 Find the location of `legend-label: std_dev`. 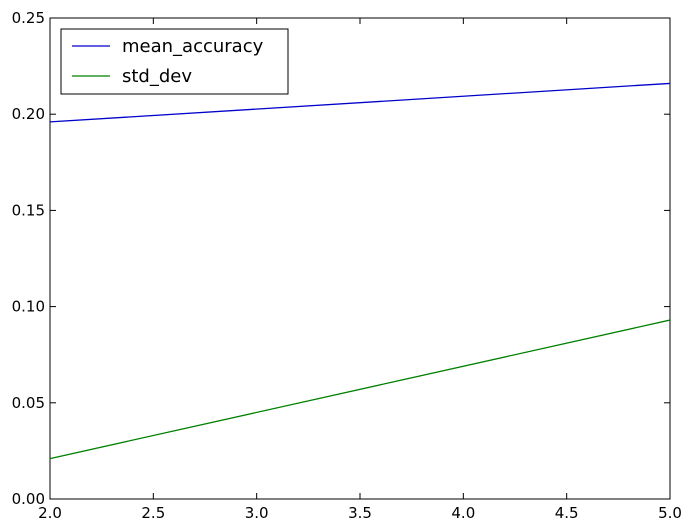

legend-label: std_dev is located at coordinates (157, 76).